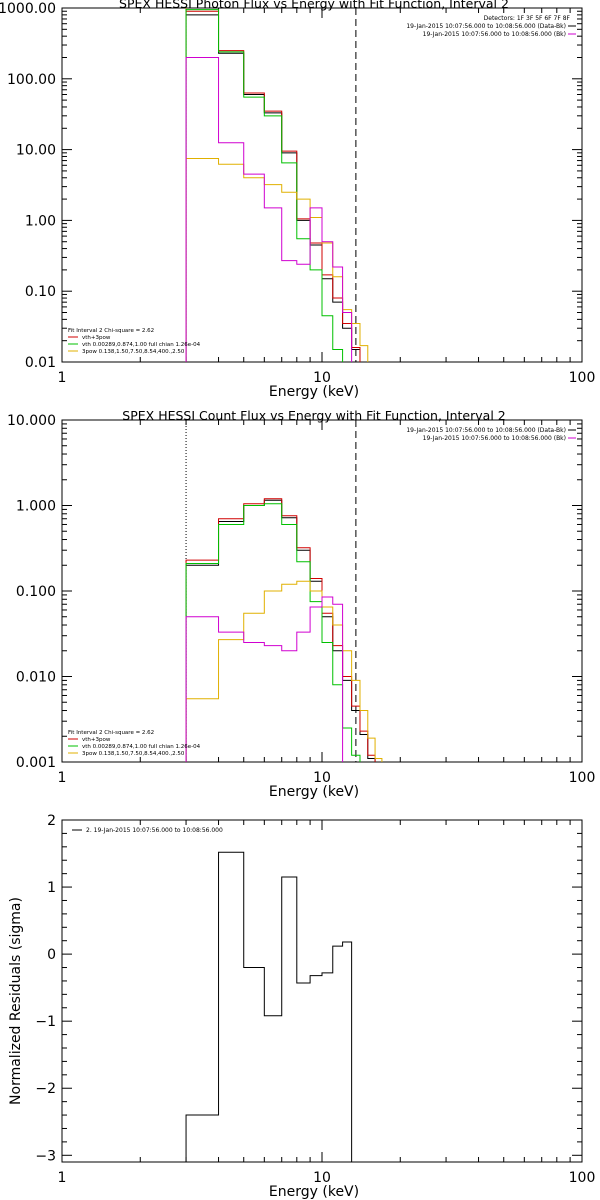  Describe the element at coordinates (40, 221) in the screenshot. I see `y-tick-label: 1.00` at that location.